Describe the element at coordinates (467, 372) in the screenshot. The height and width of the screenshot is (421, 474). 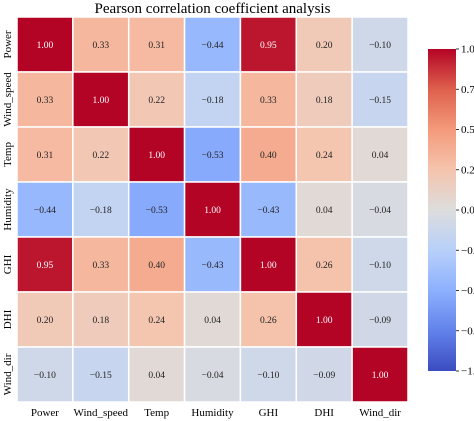
I see `colorbar-tick-label: −1.00` at that location.